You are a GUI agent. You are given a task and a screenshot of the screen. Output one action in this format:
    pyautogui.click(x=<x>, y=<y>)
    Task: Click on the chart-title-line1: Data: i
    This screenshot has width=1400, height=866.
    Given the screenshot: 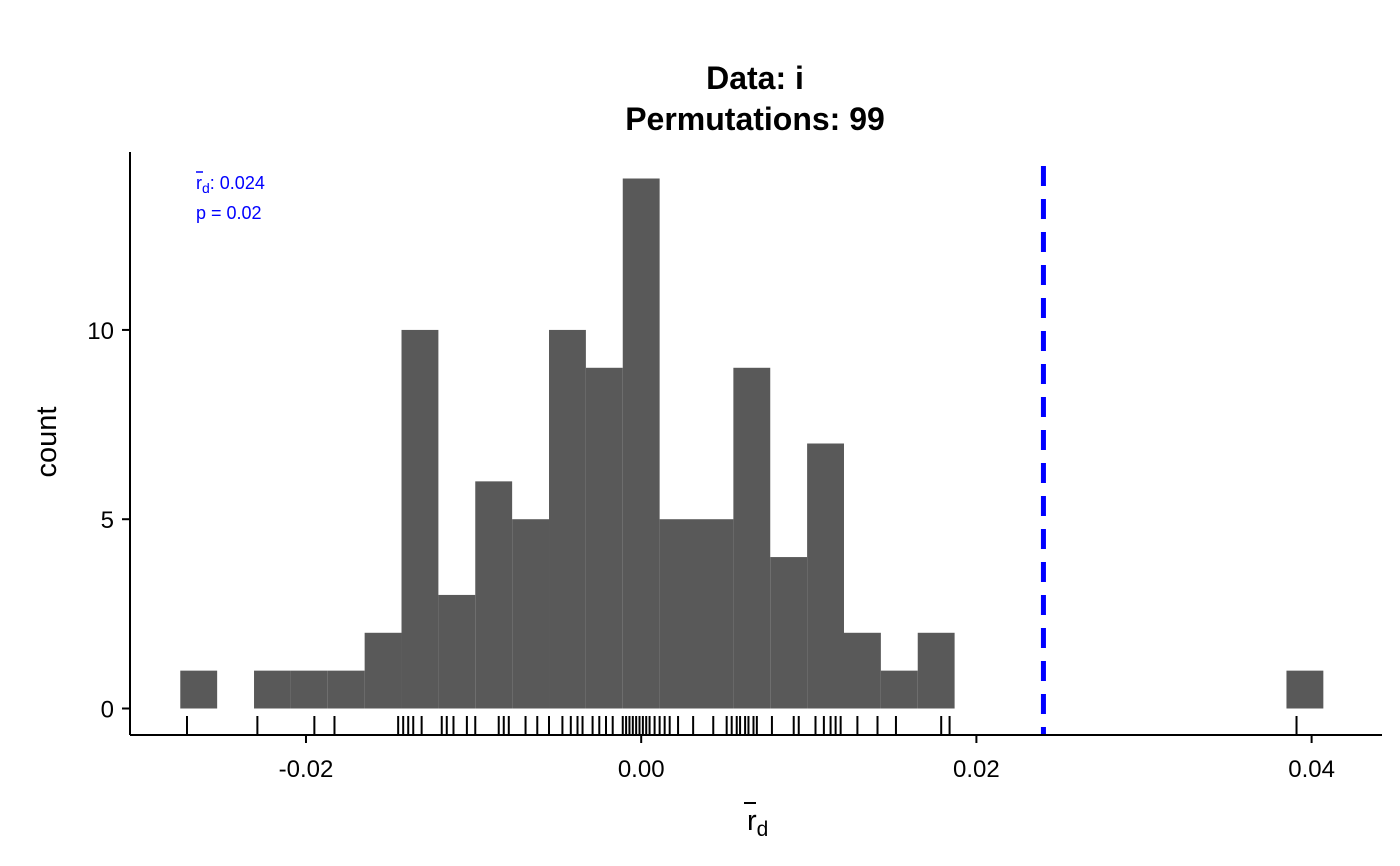 What is the action you would take?
    pyautogui.click(x=755, y=78)
    